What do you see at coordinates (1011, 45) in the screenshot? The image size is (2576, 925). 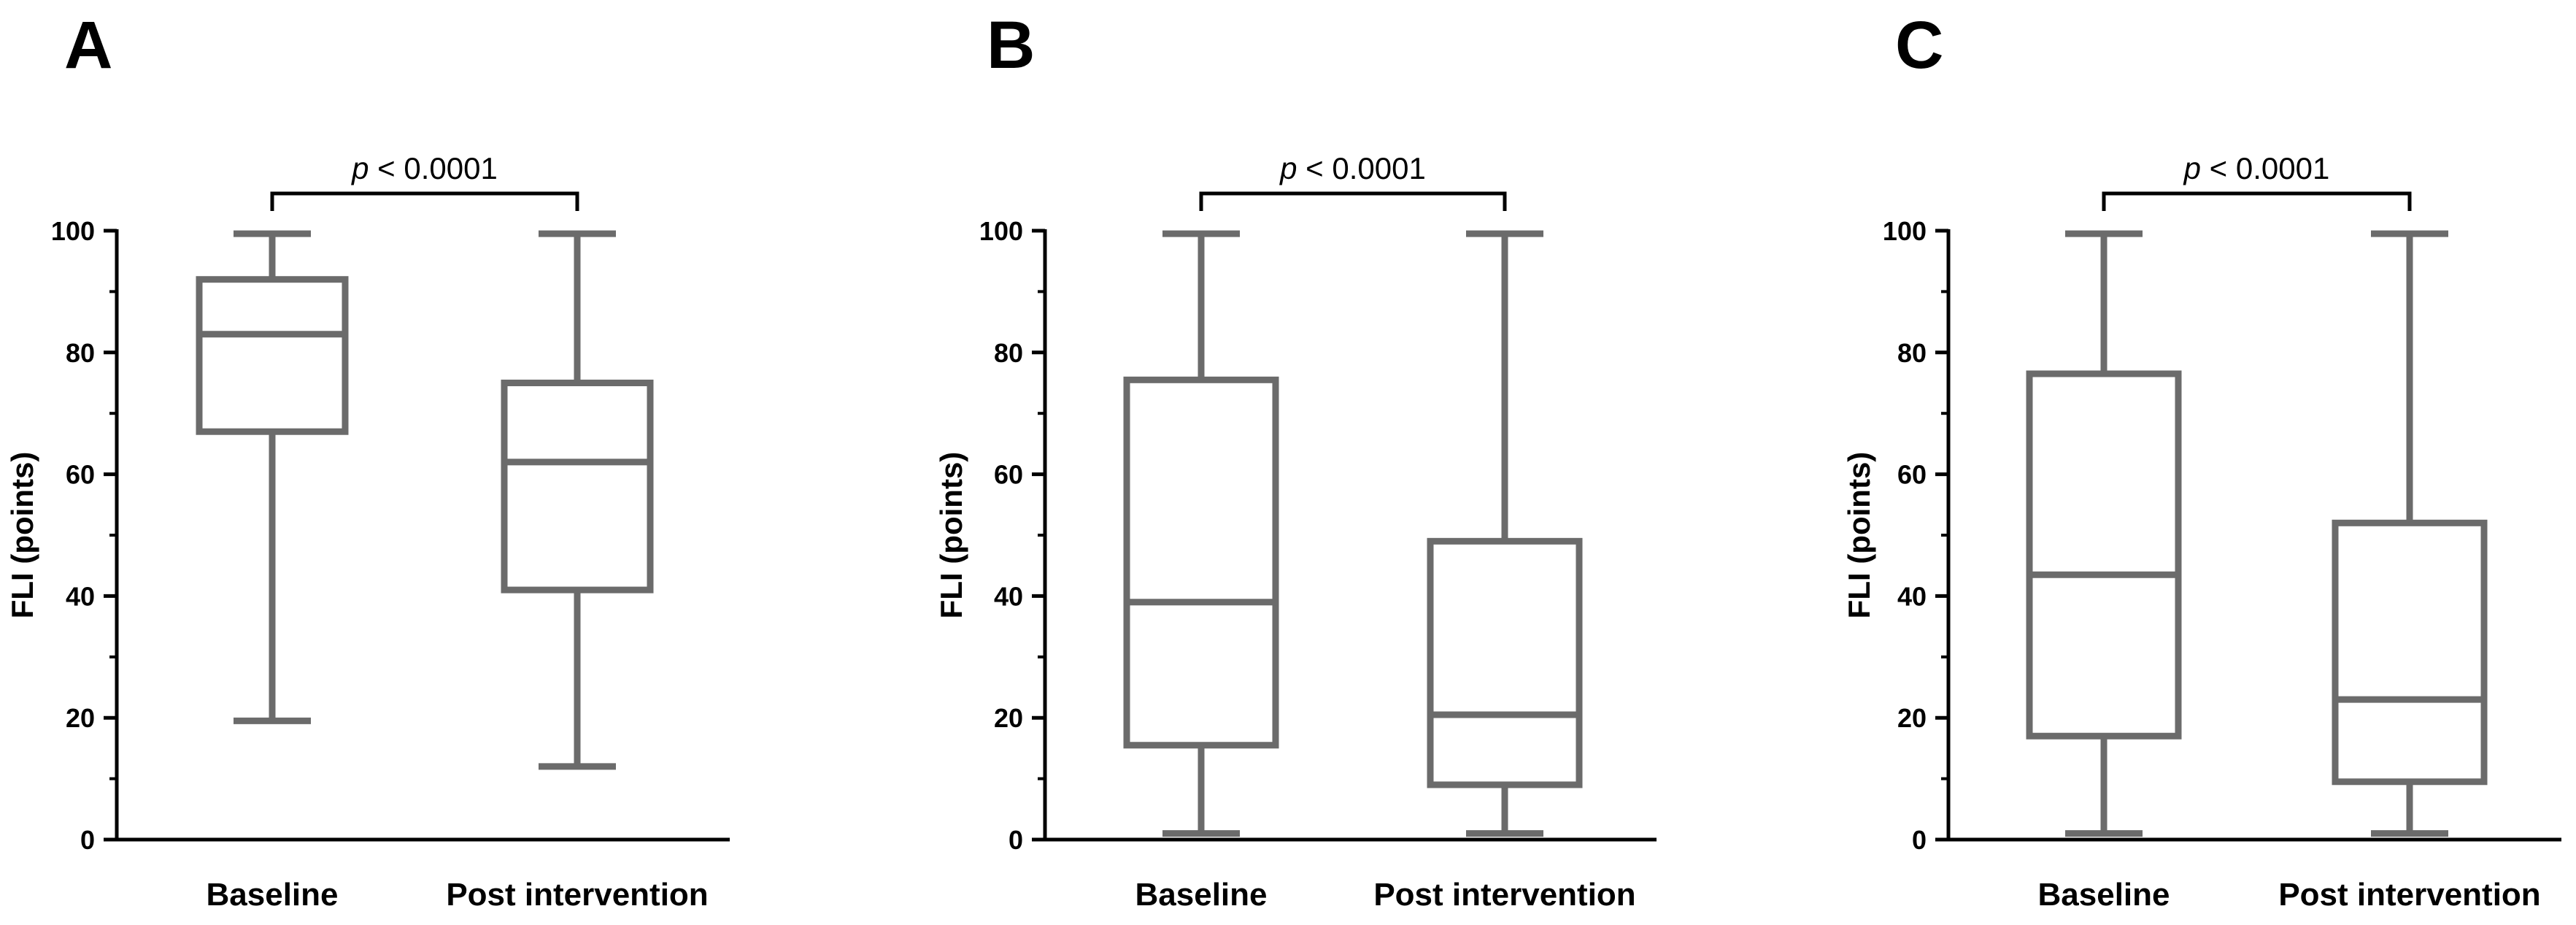 I see `panel-letter: B` at bounding box center [1011, 45].